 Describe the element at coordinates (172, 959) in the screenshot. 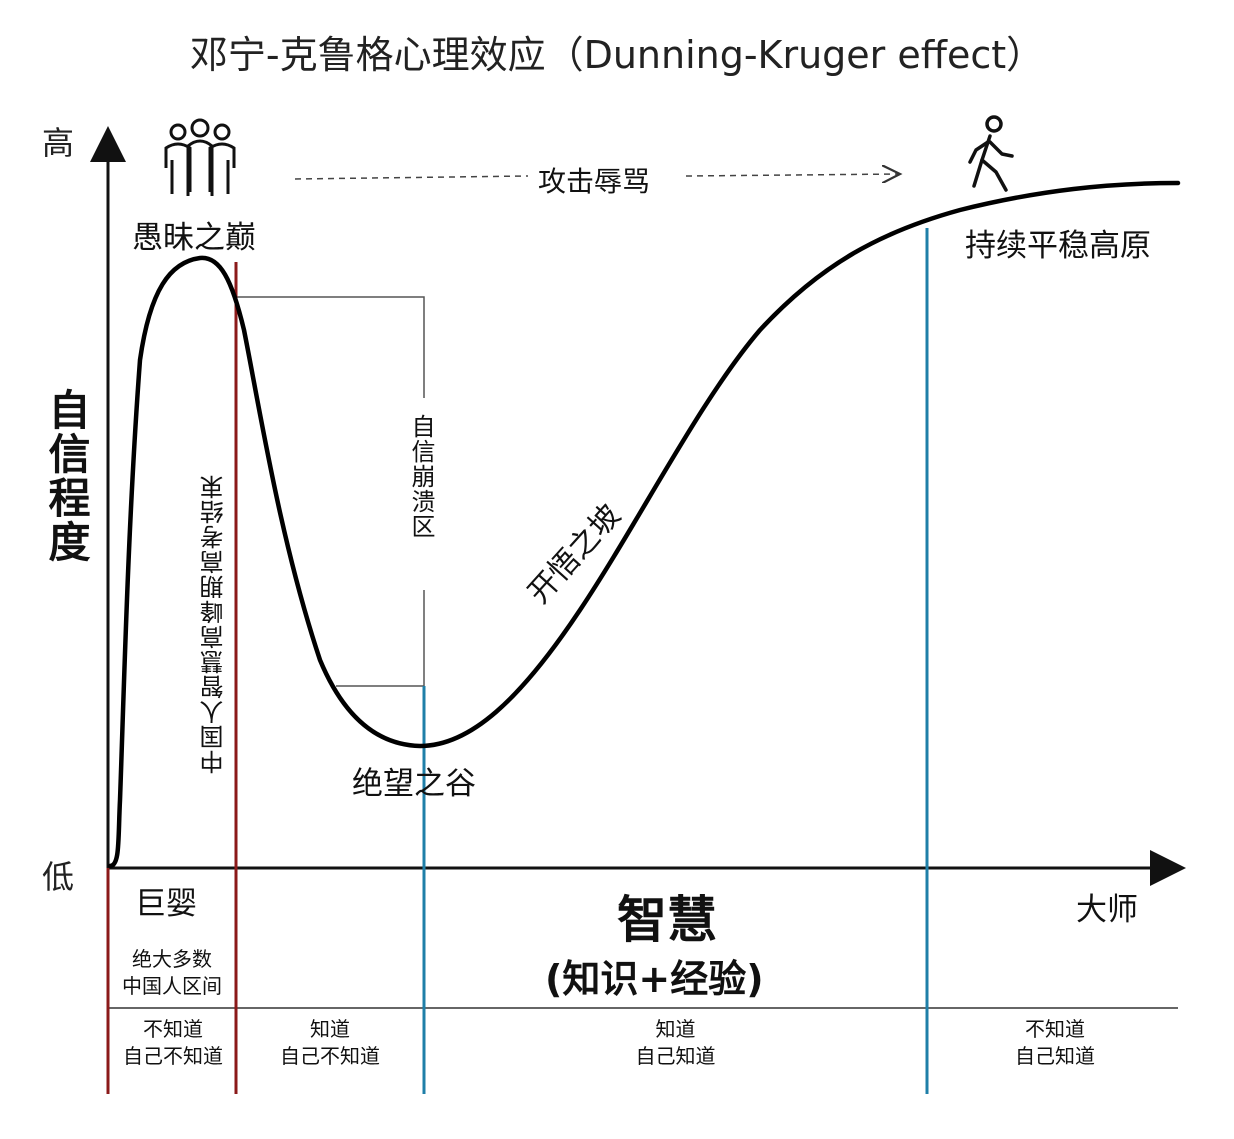

I see `majority-line1: 绝大多数` at that location.